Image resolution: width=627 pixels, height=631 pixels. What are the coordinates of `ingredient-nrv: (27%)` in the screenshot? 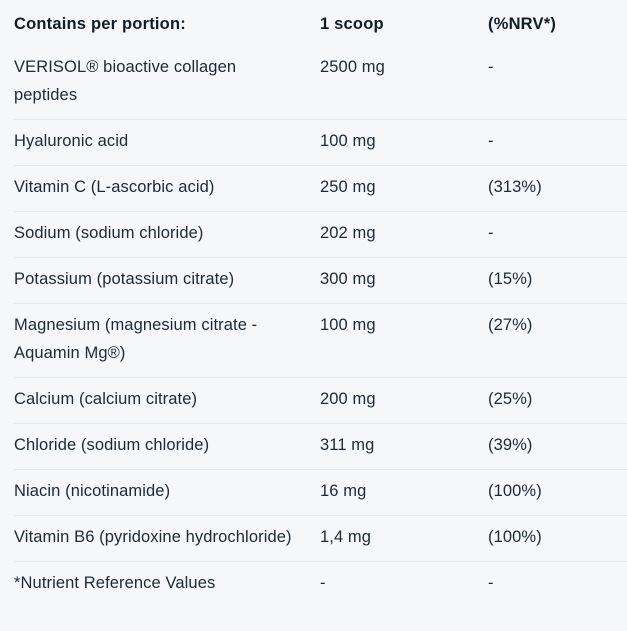 It's located at (510, 325).